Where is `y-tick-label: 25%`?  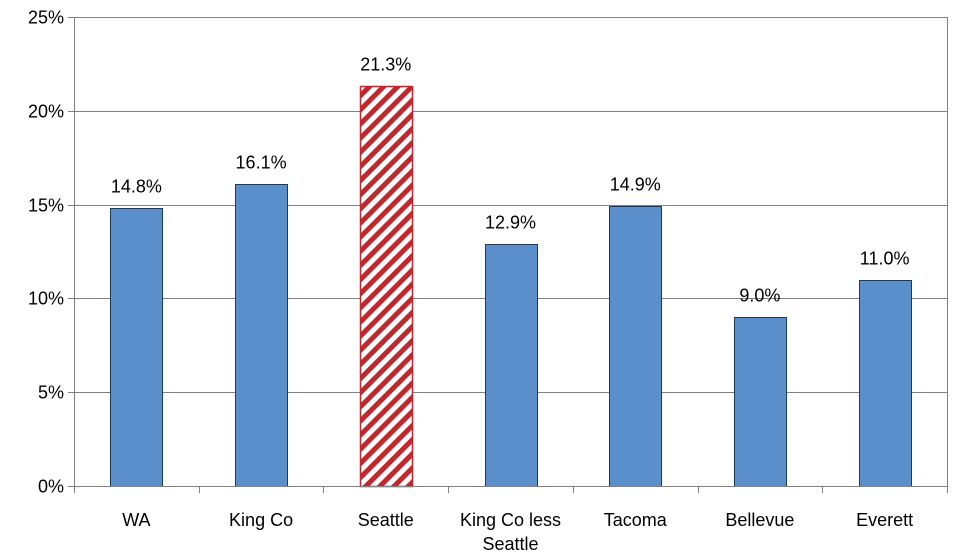
y-tick-label: 25% is located at coordinates (46, 18).